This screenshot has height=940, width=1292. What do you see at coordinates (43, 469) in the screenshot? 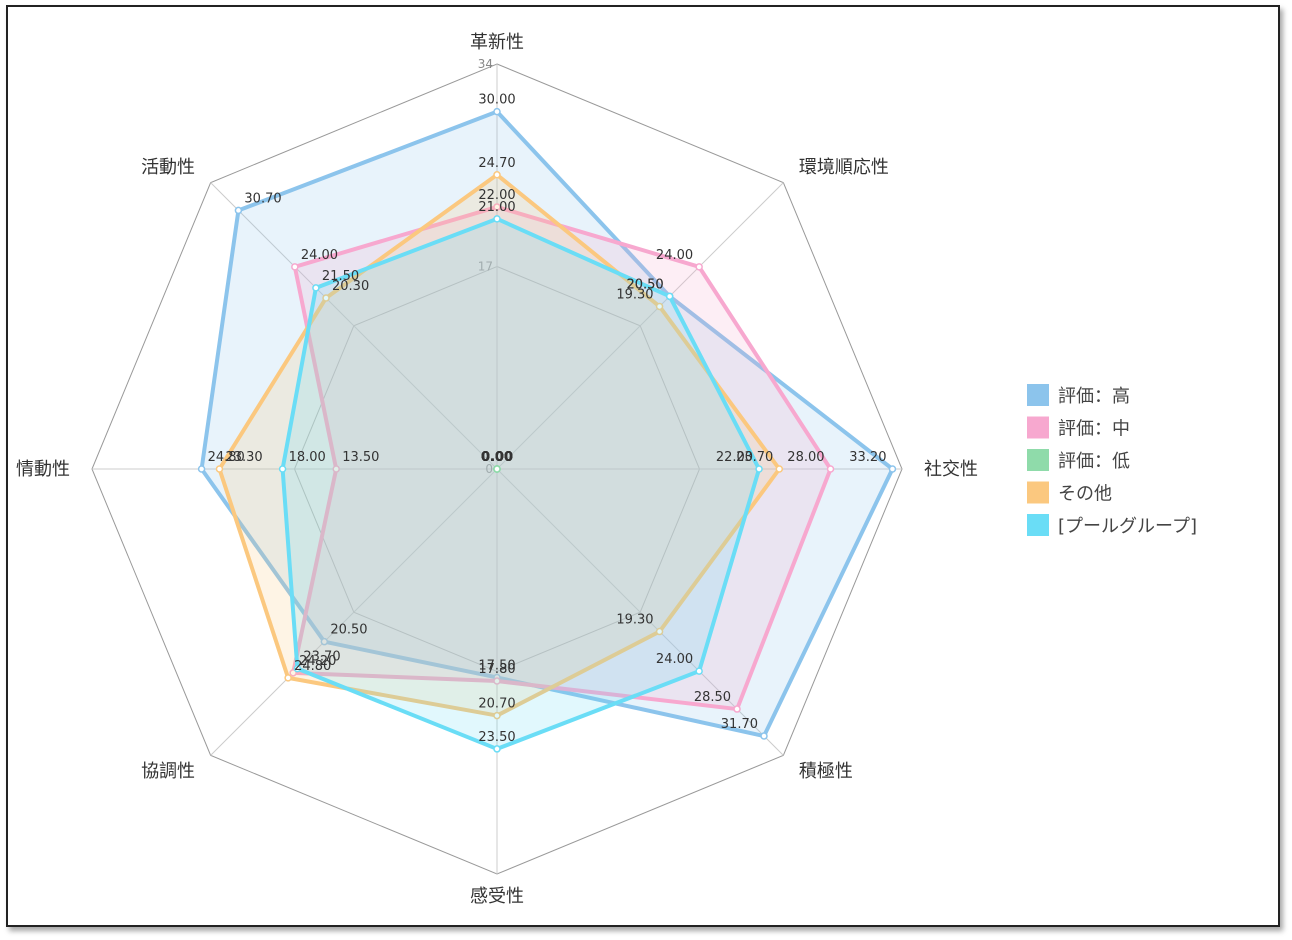
I see `axis-label: 情動性` at bounding box center [43, 469].